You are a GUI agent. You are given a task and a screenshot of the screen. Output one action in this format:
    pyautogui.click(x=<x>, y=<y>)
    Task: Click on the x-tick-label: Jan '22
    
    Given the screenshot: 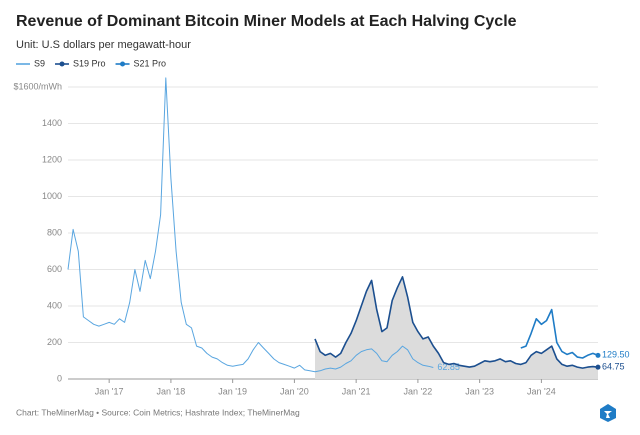 What is the action you would take?
    pyautogui.click(x=418, y=391)
    